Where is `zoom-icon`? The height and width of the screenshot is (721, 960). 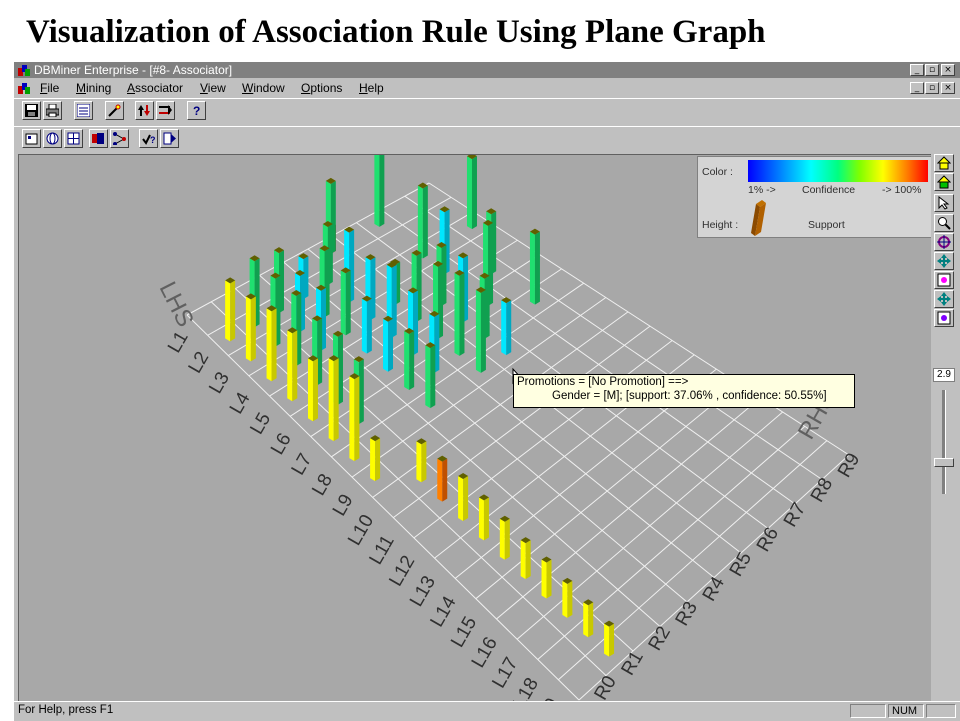
zoom-icon is located at coordinates (944, 223).